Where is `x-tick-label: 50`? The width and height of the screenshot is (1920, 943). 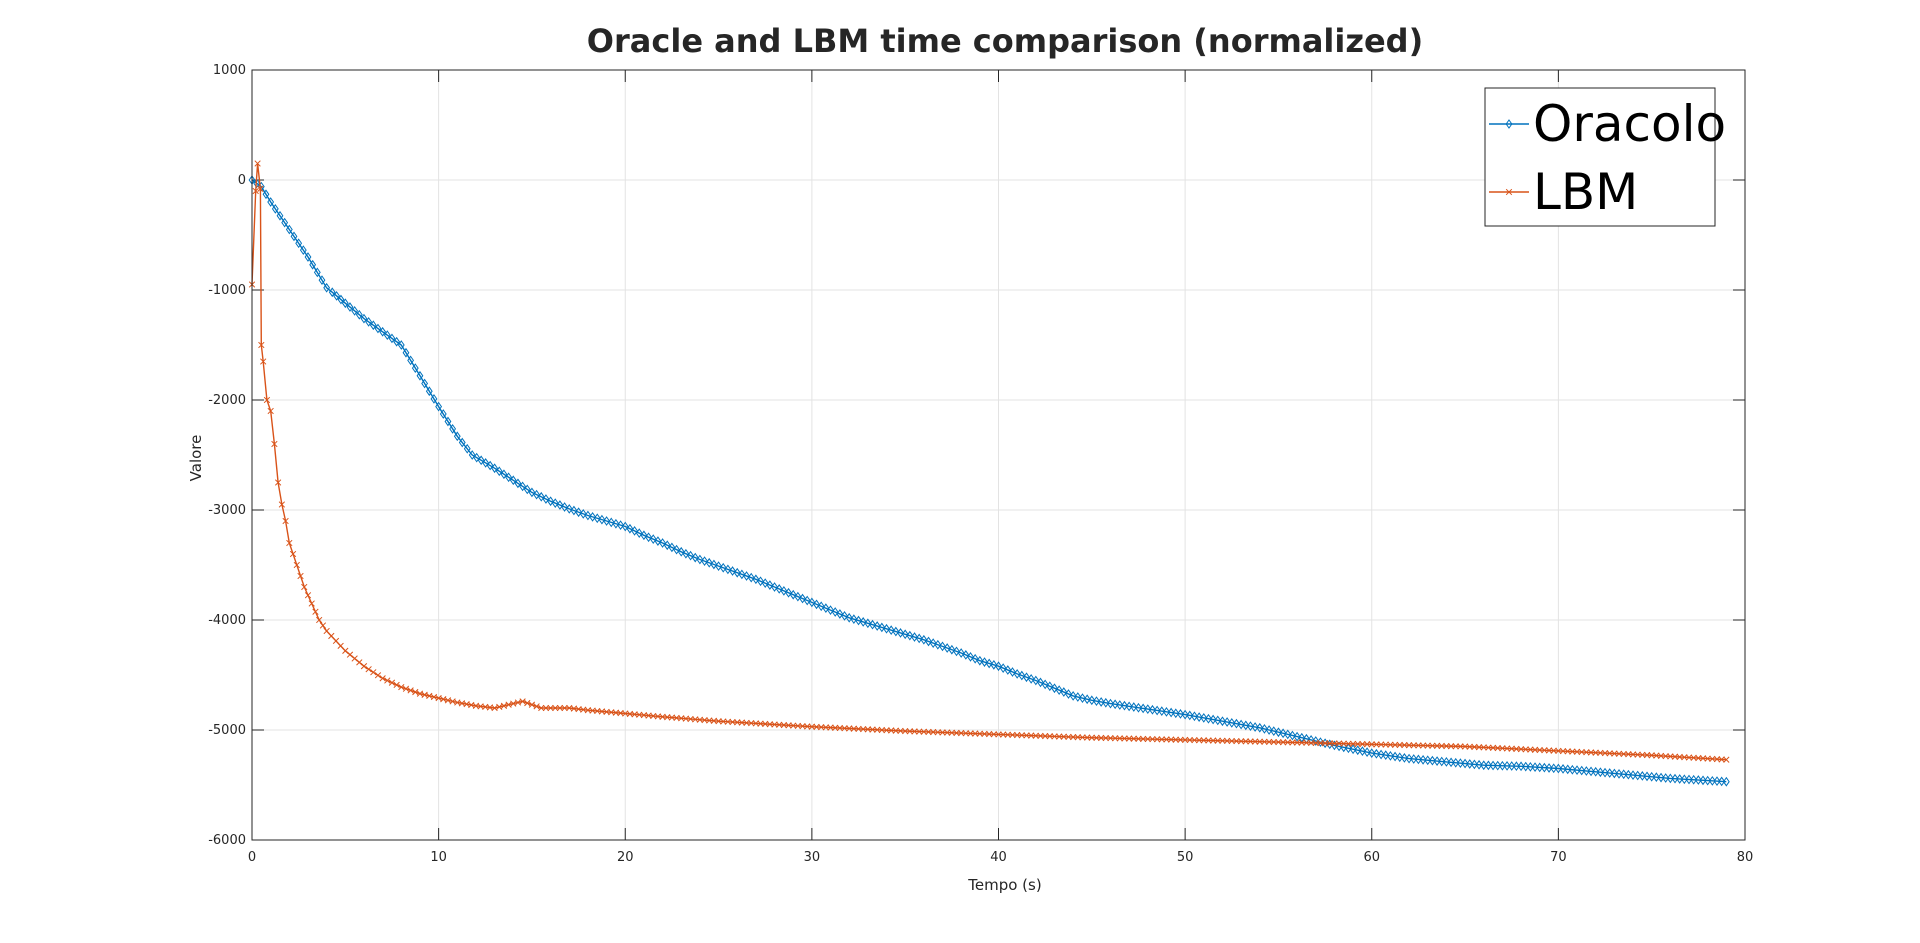
x-tick-label: 50 is located at coordinates (1185, 857).